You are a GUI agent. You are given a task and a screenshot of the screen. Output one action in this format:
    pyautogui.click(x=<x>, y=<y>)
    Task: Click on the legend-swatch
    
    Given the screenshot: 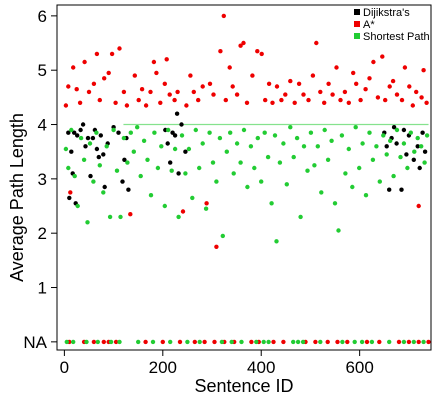 What is the action you would take?
    pyautogui.click(x=357, y=36)
    